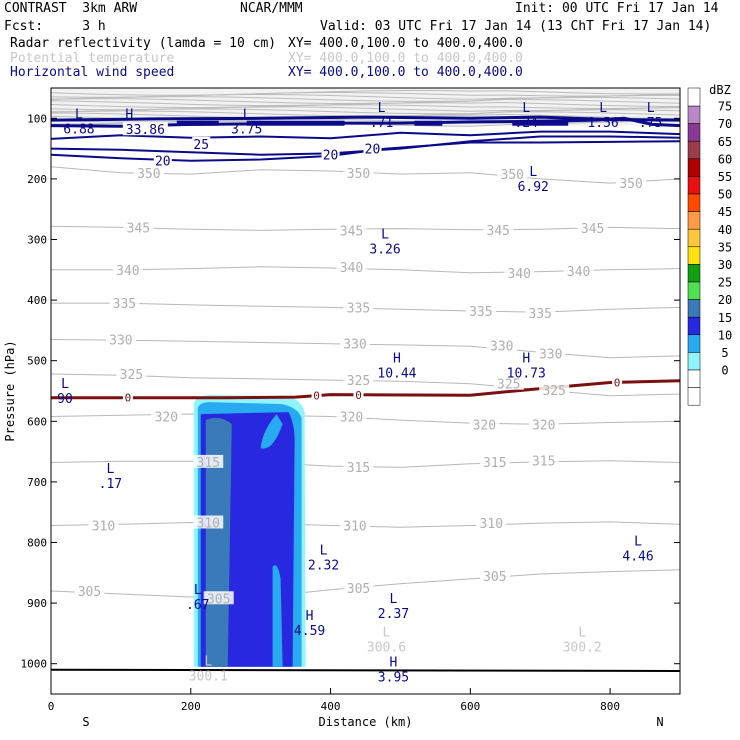  What do you see at coordinates (725, 142) in the screenshot?
I see `colorbar-level-label: 65` at bounding box center [725, 142].